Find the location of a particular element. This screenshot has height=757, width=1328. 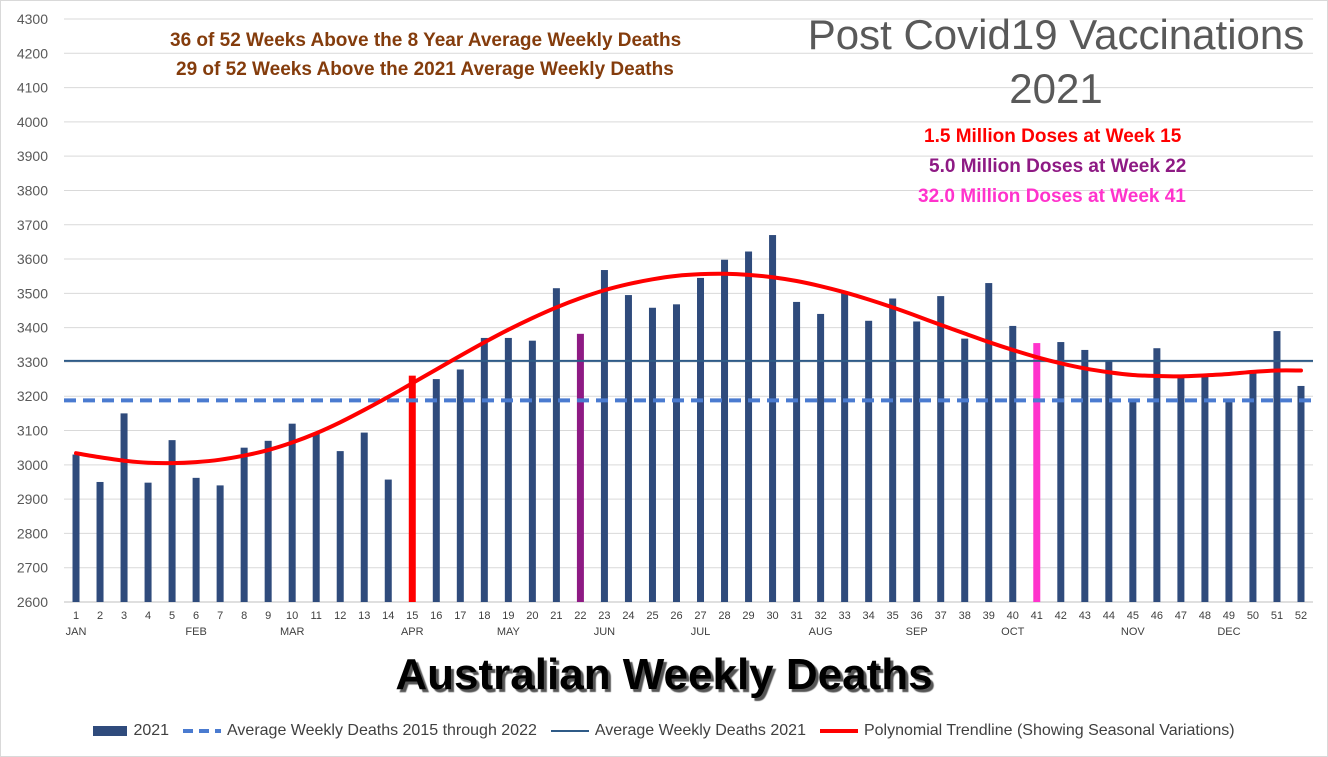

annotation-week-22-doses: 5.0 Million Doses at Week 22 is located at coordinates (1058, 166).